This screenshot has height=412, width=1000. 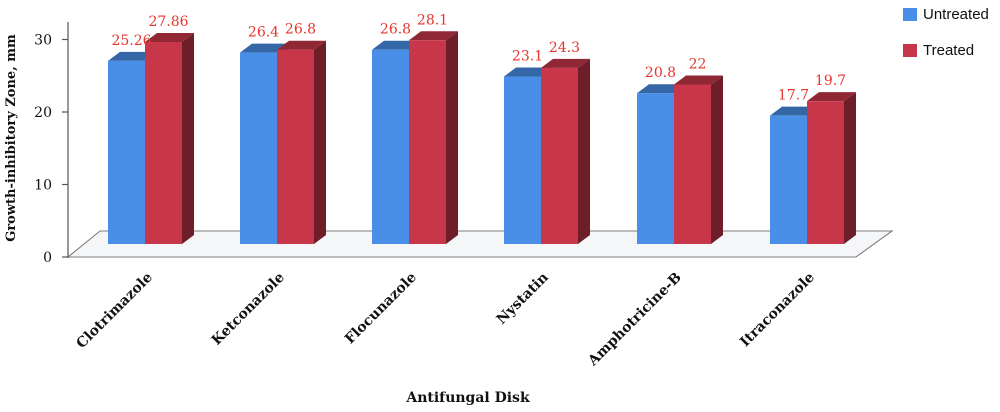 What do you see at coordinates (660, 73) in the screenshot?
I see `data-label: 20.8` at bounding box center [660, 73].